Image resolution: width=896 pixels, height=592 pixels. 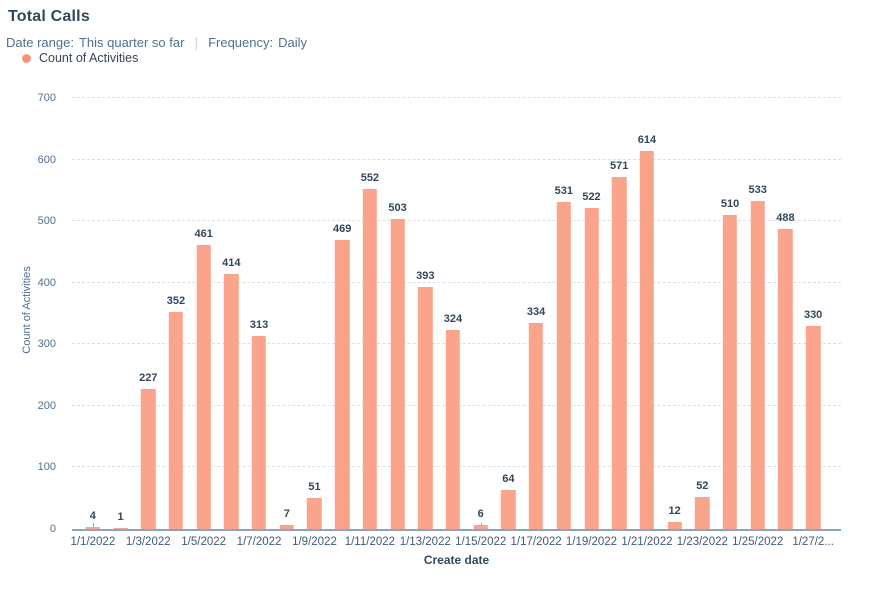 What do you see at coordinates (509, 313) in the screenshot?
I see `bar-slot: 64` at bounding box center [509, 313].